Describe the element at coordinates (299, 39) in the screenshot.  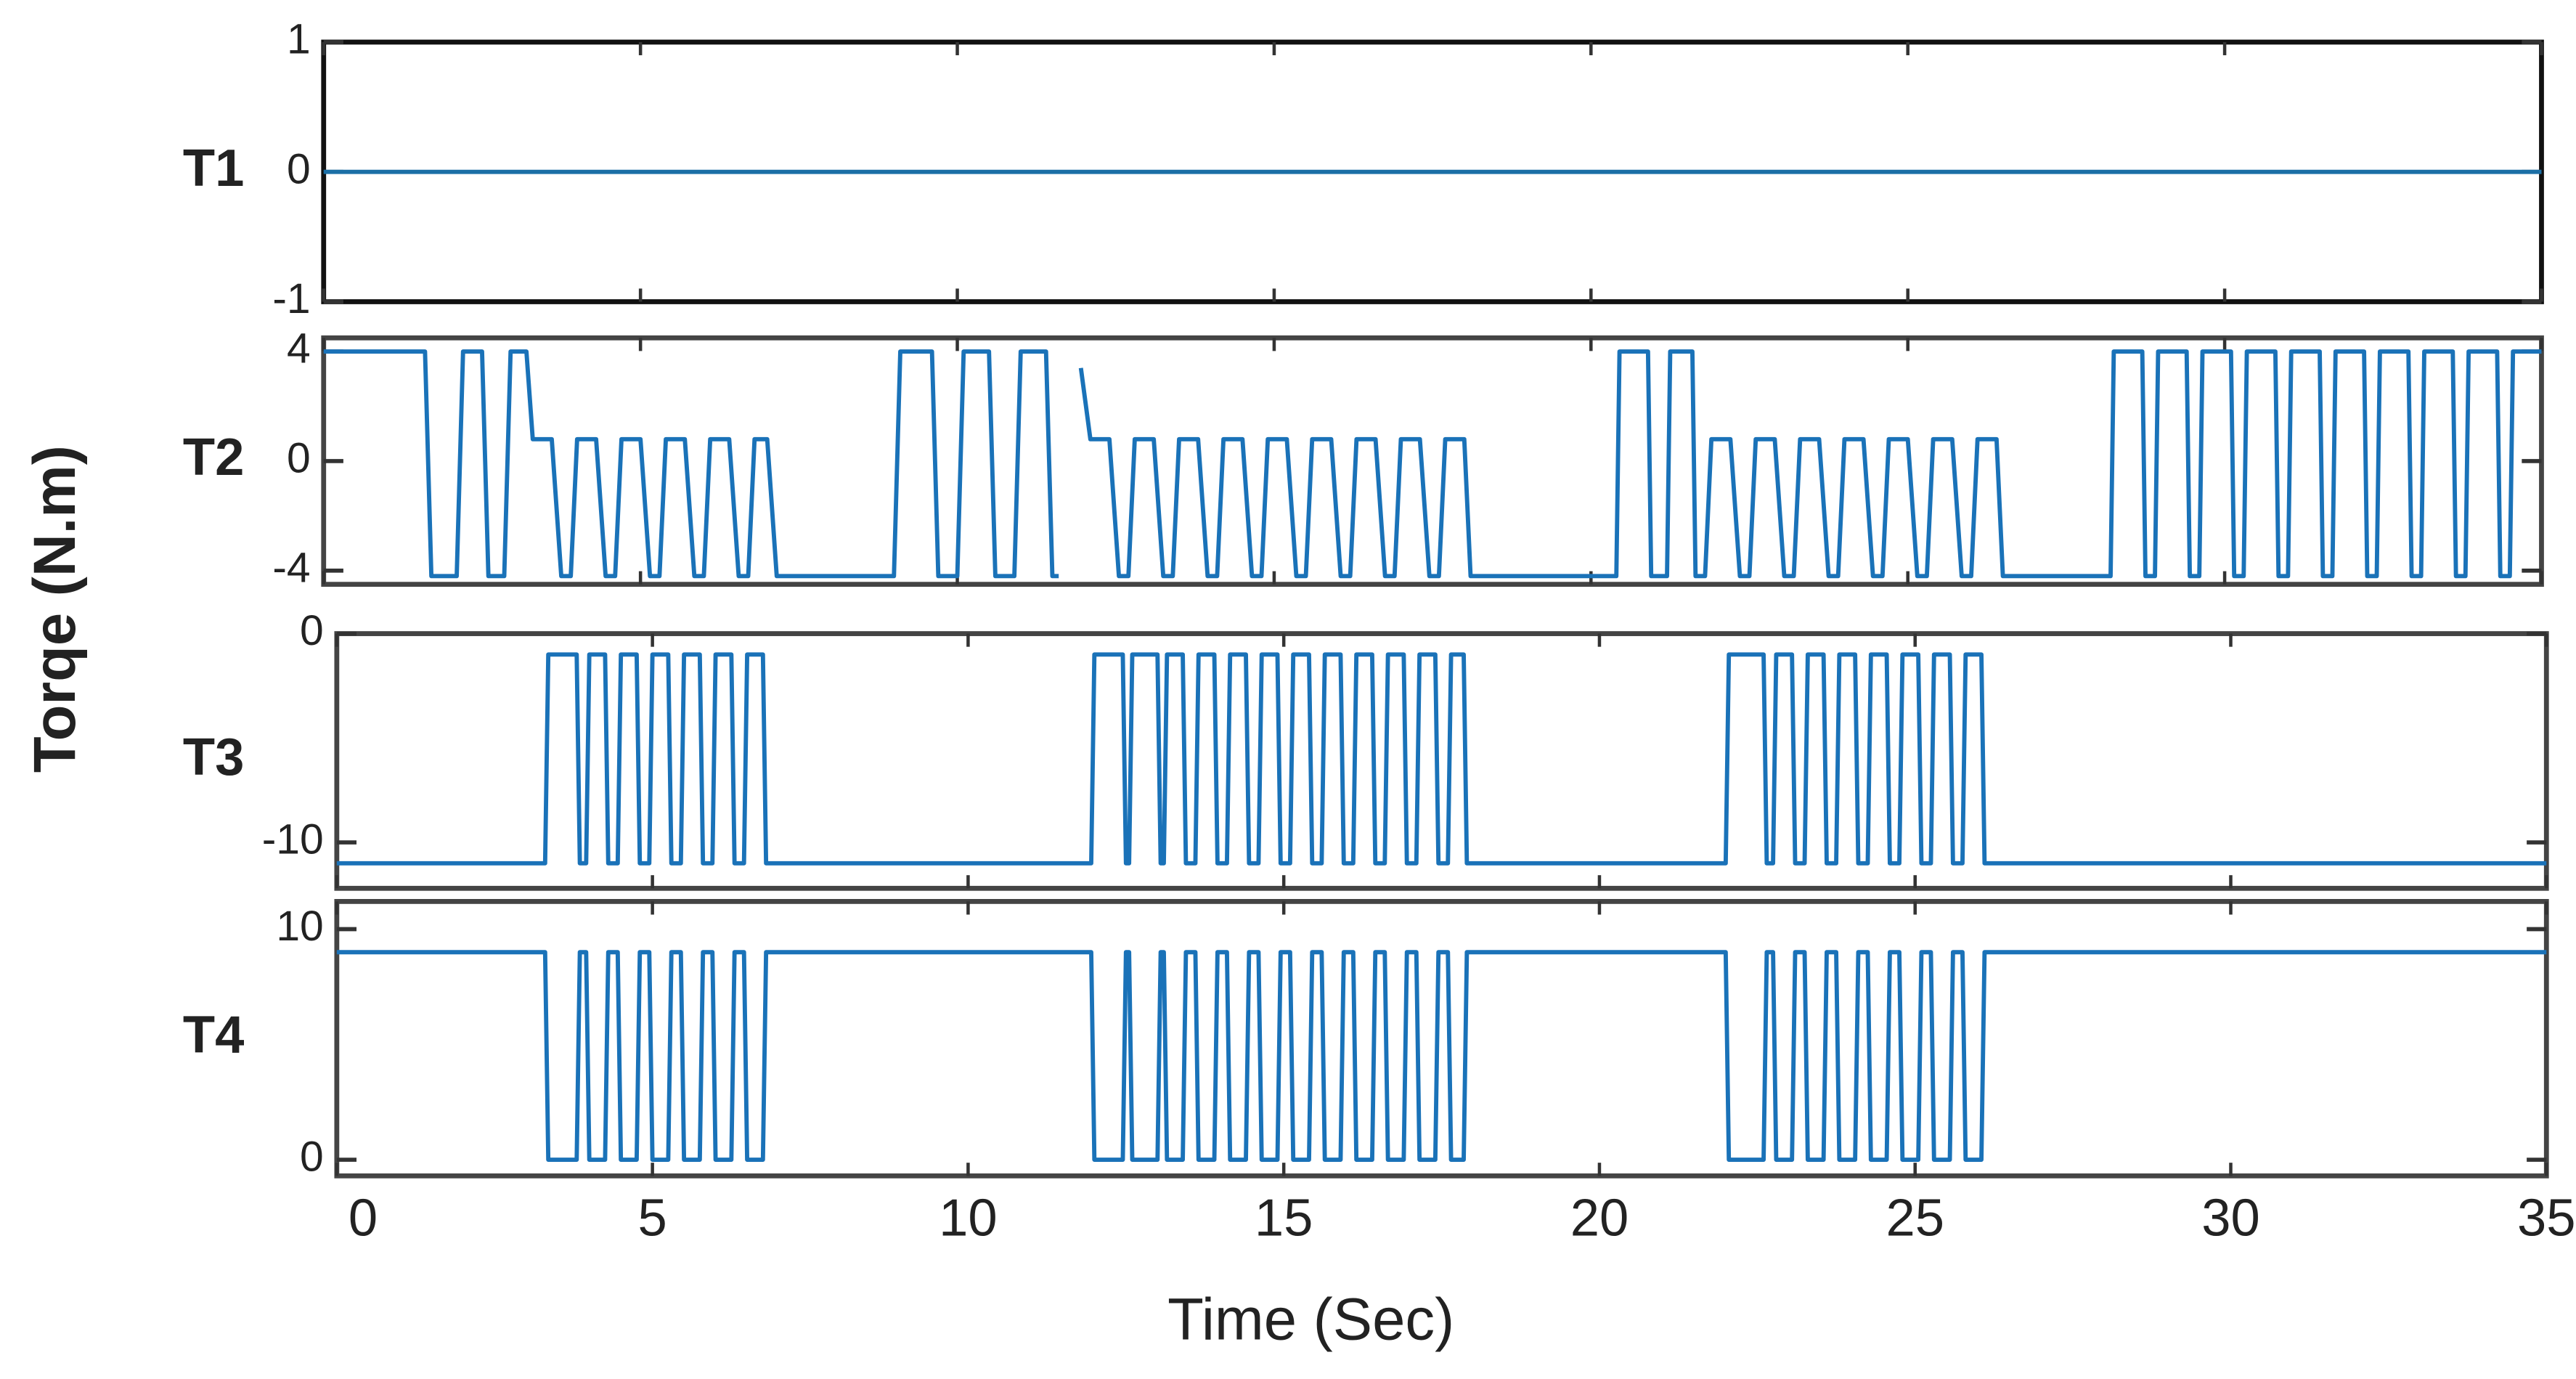
I see `y-tick-label: 1` at that location.